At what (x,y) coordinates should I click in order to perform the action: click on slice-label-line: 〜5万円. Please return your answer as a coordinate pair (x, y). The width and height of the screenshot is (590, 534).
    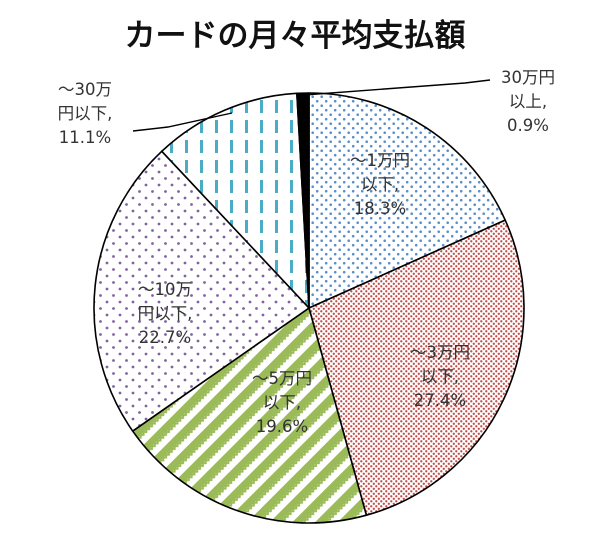
    Looking at the image, I should click on (282, 378).